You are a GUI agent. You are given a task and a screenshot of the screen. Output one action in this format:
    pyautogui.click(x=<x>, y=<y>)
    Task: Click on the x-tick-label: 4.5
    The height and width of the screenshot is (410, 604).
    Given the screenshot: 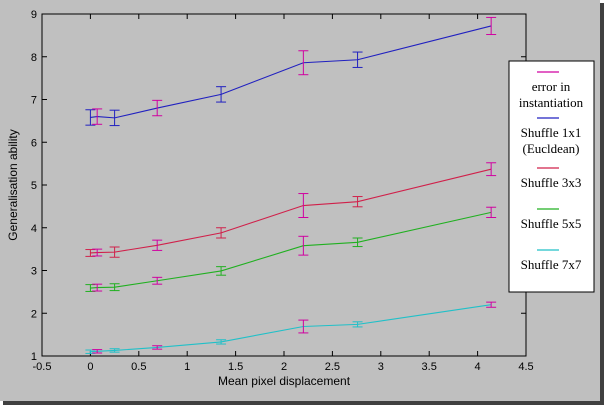 What is the action you would take?
    pyautogui.click(x=525, y=367)
    